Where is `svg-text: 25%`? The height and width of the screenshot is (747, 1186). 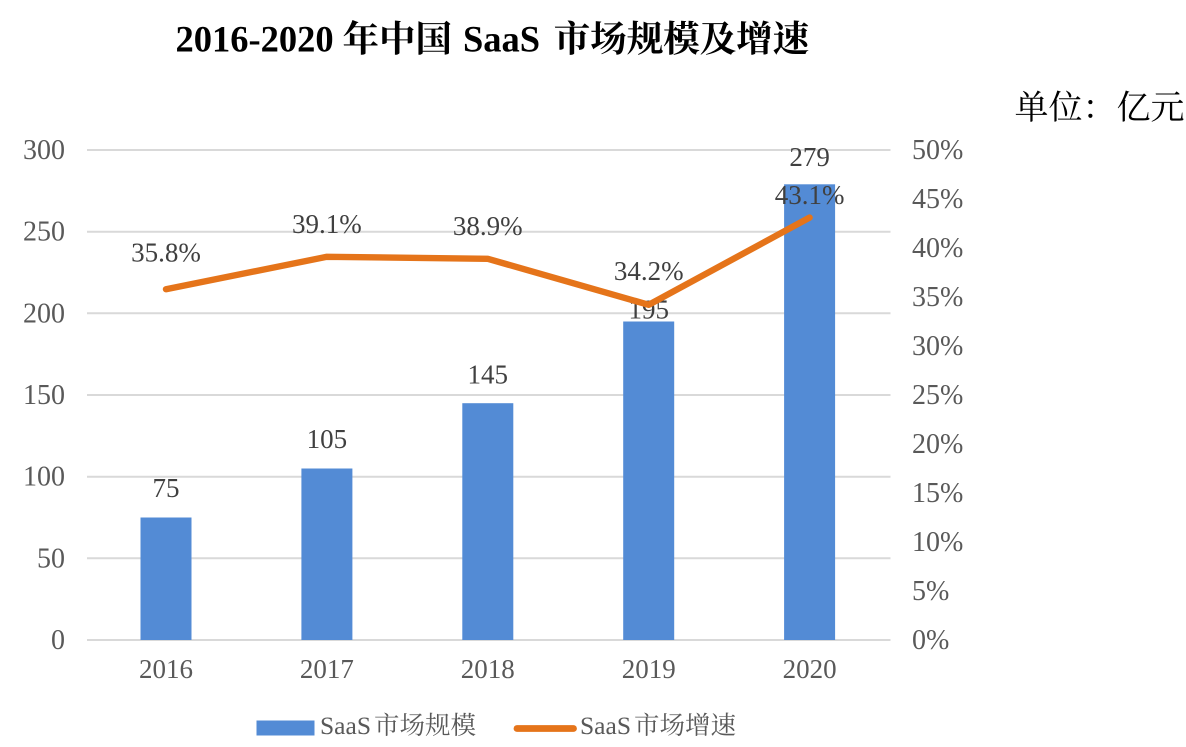 svg-text: 25% is located at coordinates (937, 395).